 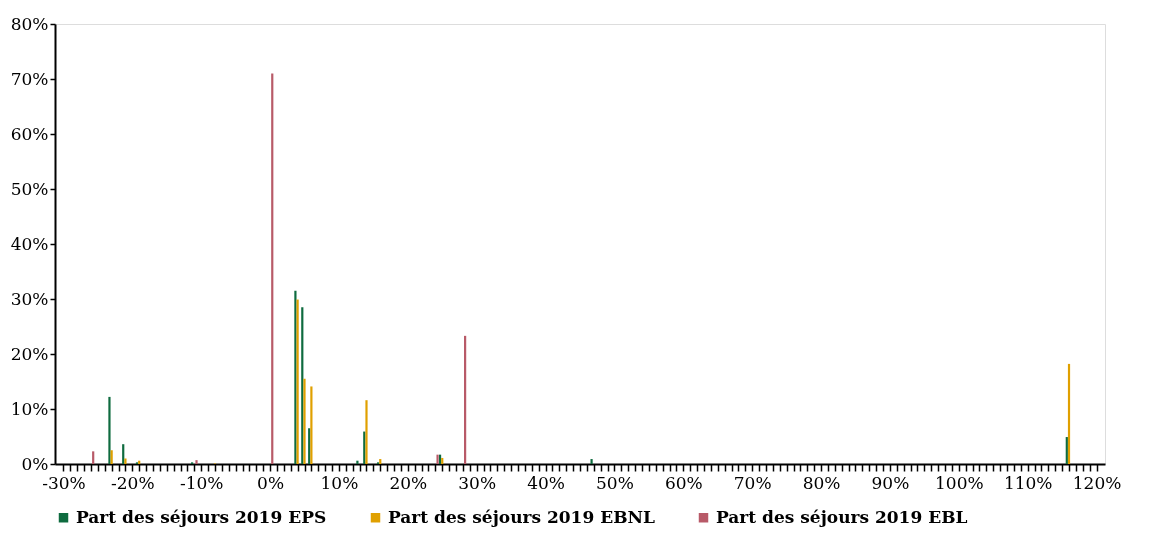 I want to click on x-tick-label: 10%, so click(x=339, y=482).